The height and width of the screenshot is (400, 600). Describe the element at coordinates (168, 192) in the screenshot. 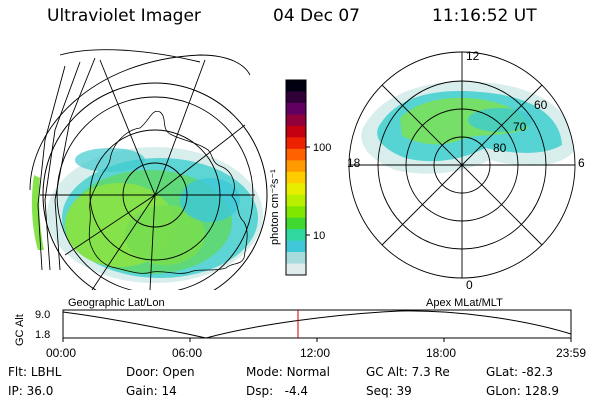

I see `coastline` at that location.